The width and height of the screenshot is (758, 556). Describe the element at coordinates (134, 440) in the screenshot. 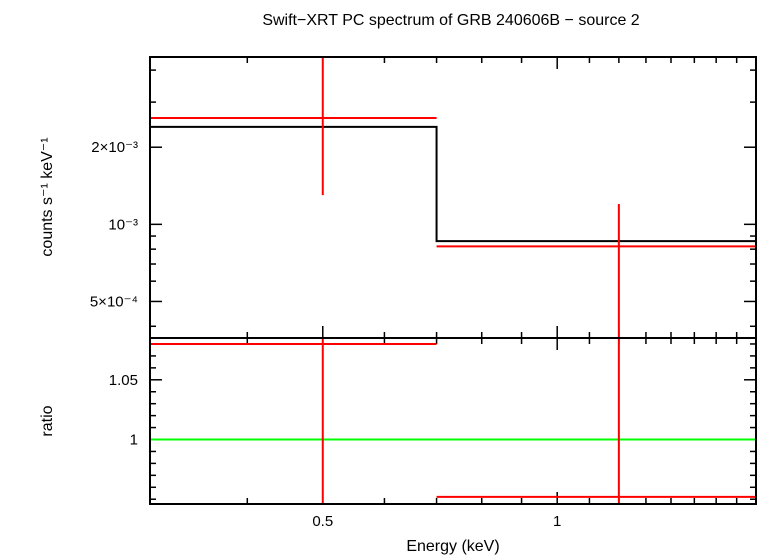

I see `y-tick-label: 1` at that location.